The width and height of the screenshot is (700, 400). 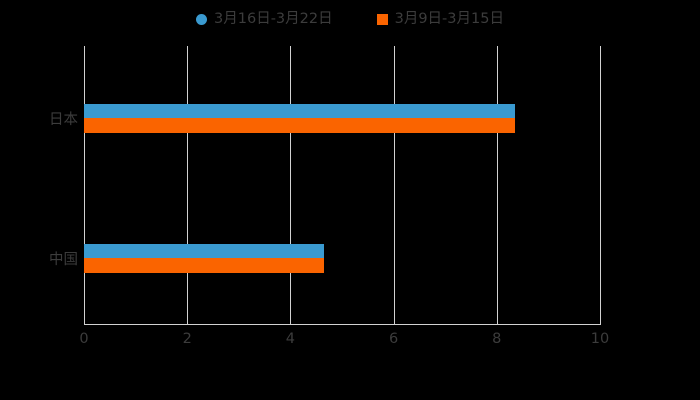 I want to click on legend-item-series-1: 3月16日-3月22日, so click(x=264, y=19).